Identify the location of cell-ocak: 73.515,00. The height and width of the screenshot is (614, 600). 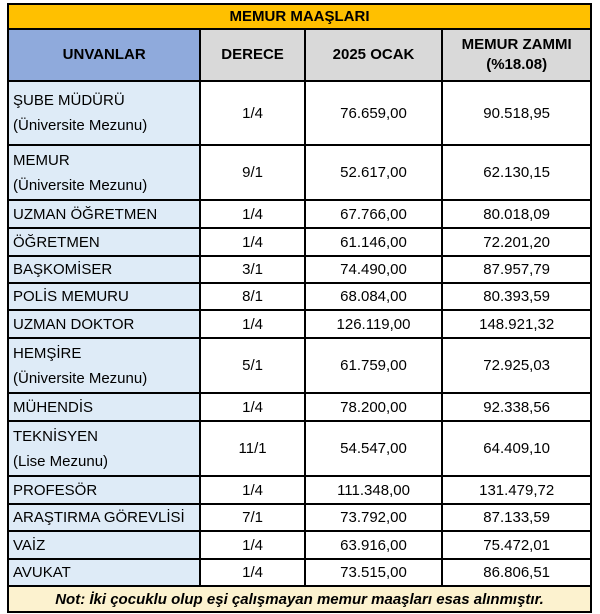
(373, 572).